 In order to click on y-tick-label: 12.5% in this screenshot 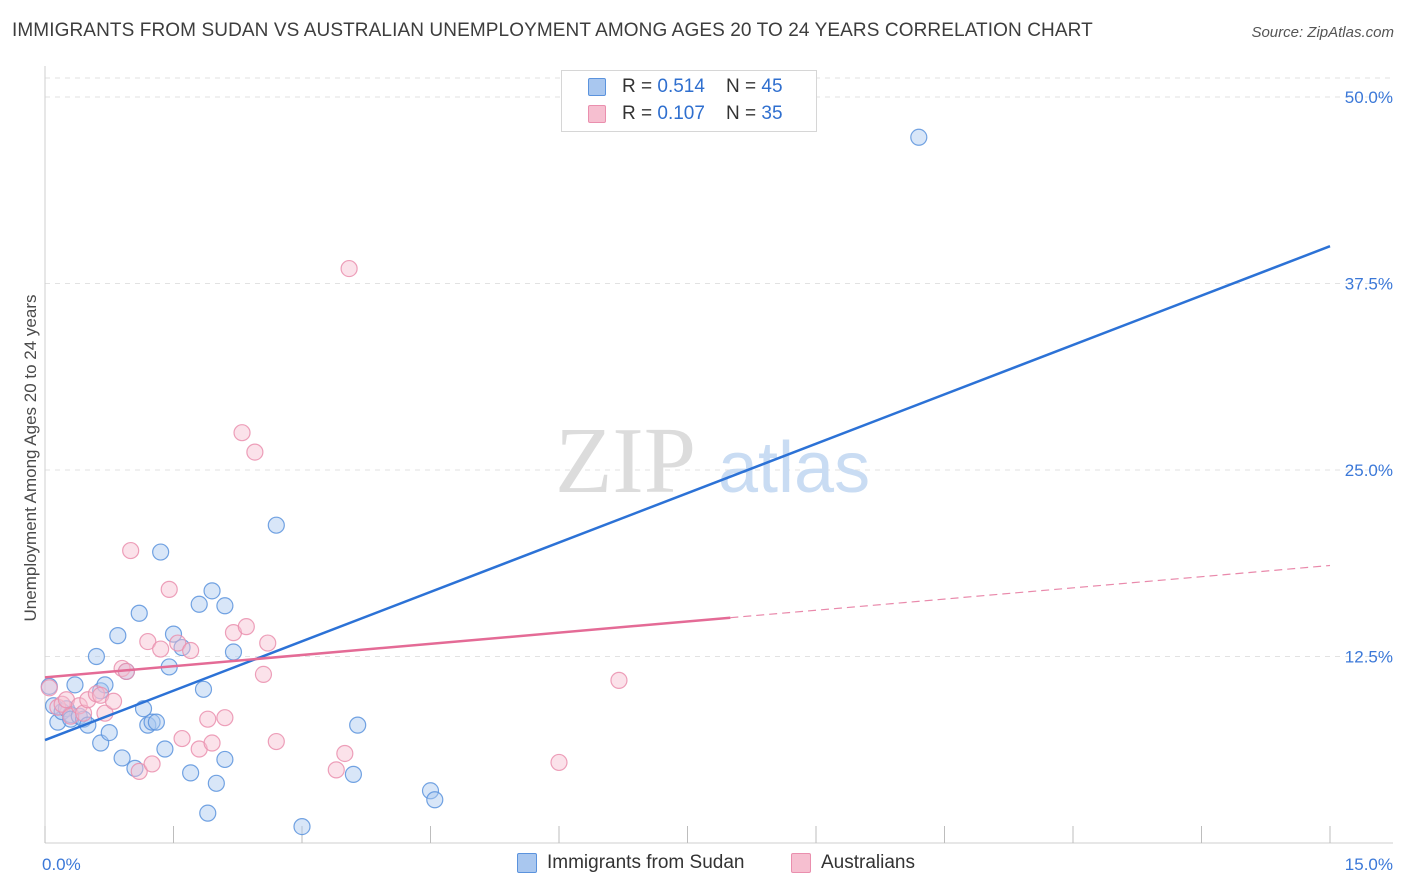, I will do `click(1369, 657)`.